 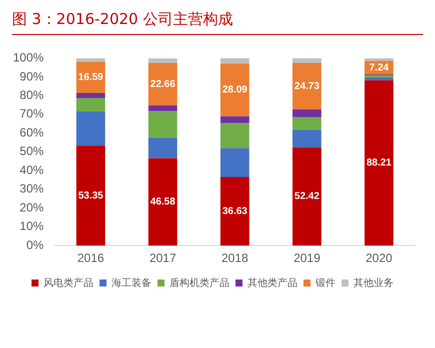 What do you see at coordinates (379, 258) in the screenshot?
I see `x-tick-label: 2020` at bounding box center [379, 258].